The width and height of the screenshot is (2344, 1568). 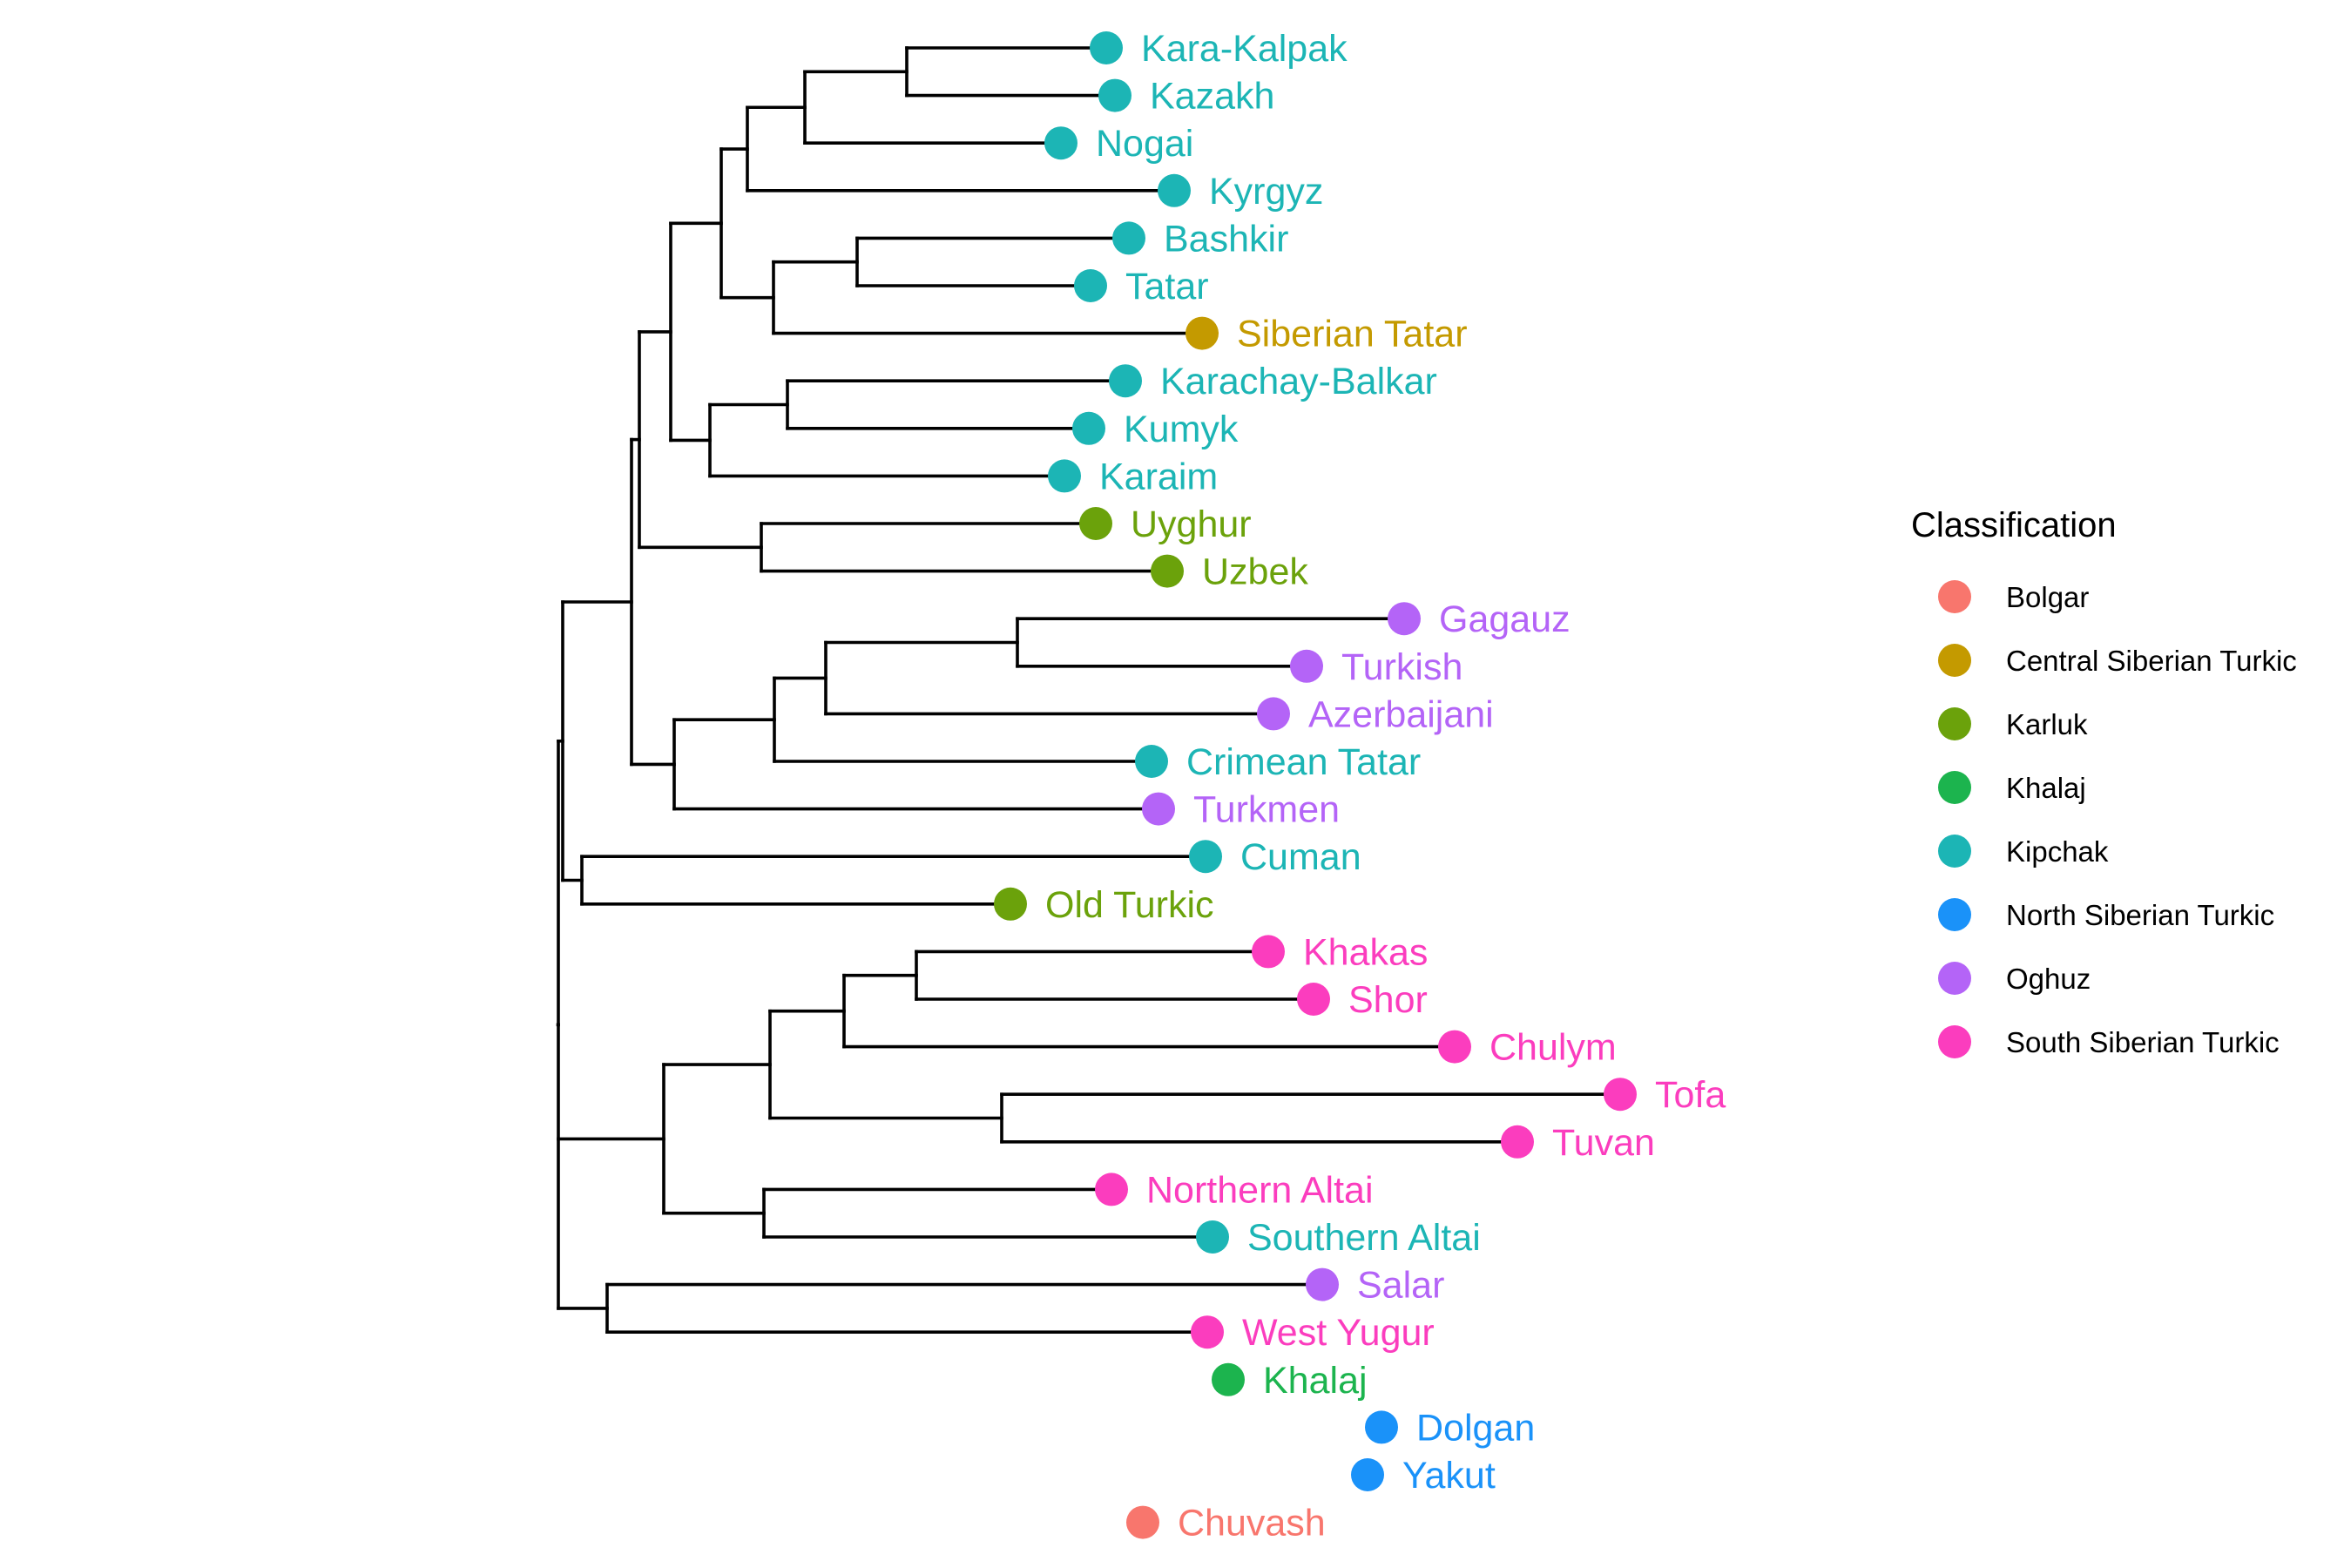 I want to click on legend-label: Khalaj, so click(x=2046, y=788).